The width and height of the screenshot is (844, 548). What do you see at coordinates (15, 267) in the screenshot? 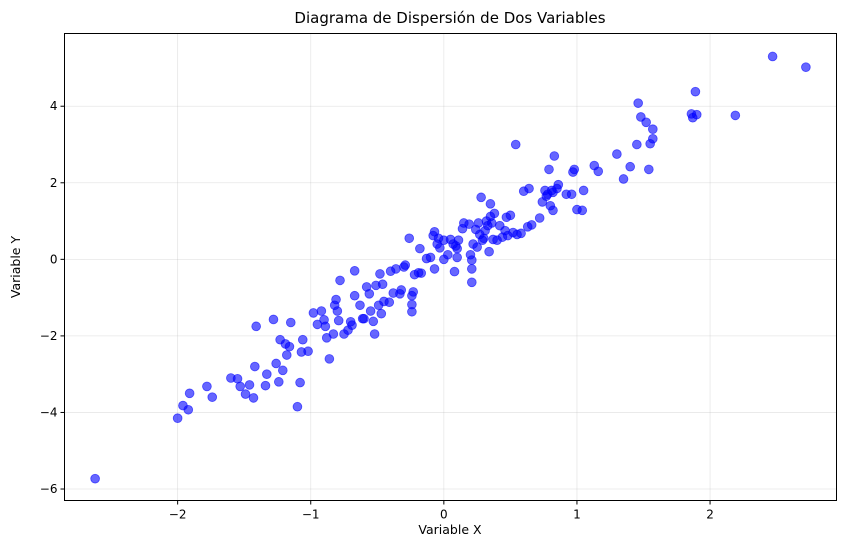
I see `y-axis-label: Variable Y` at bounding box center [15, 267].